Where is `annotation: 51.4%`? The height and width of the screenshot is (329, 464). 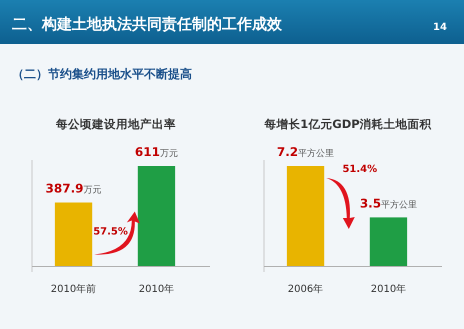
annotation: 51.4% is located at coordinates (360, 169).